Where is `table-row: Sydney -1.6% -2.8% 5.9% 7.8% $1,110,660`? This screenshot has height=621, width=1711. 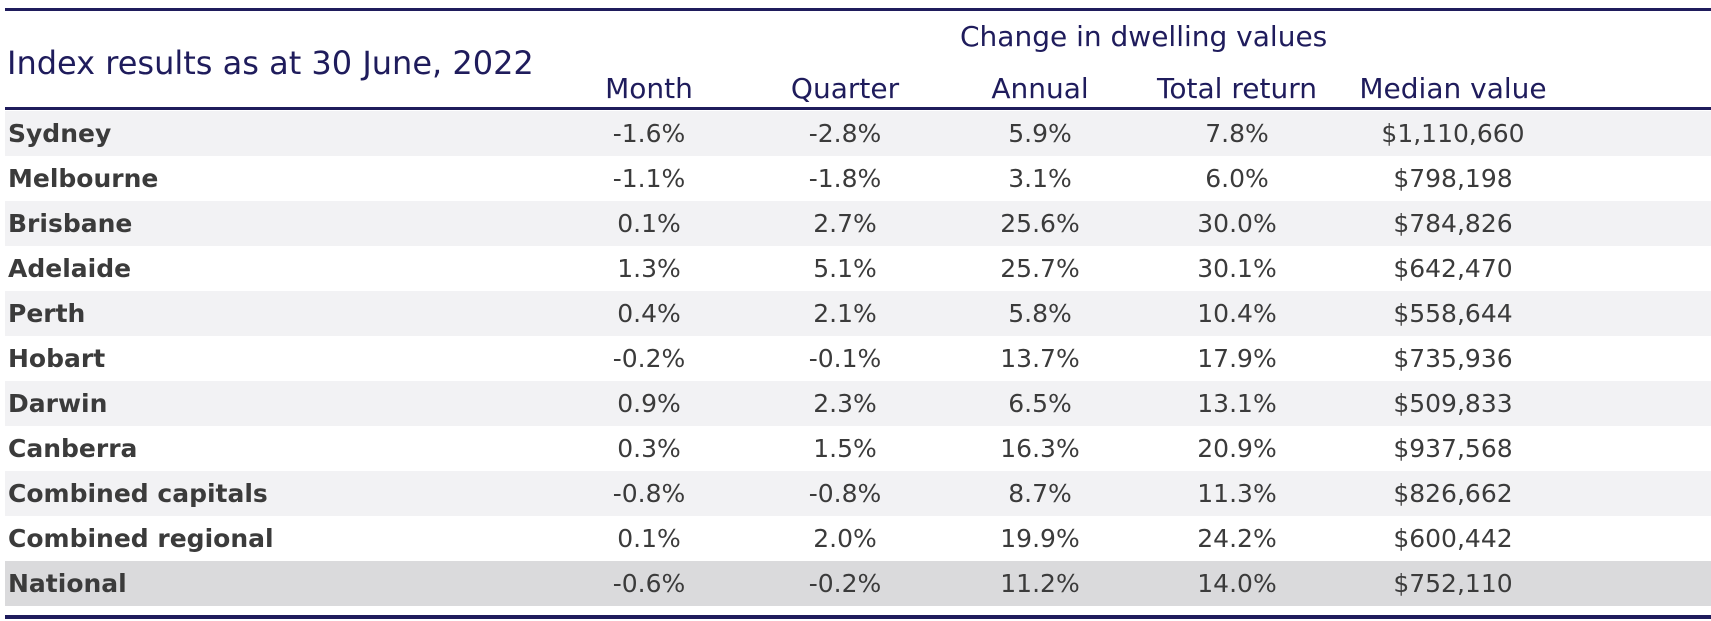
table-row: Sydney -1.6% -2.8% 5.9% 7.8% $1,110,660 is located at coordinates (858, 133).